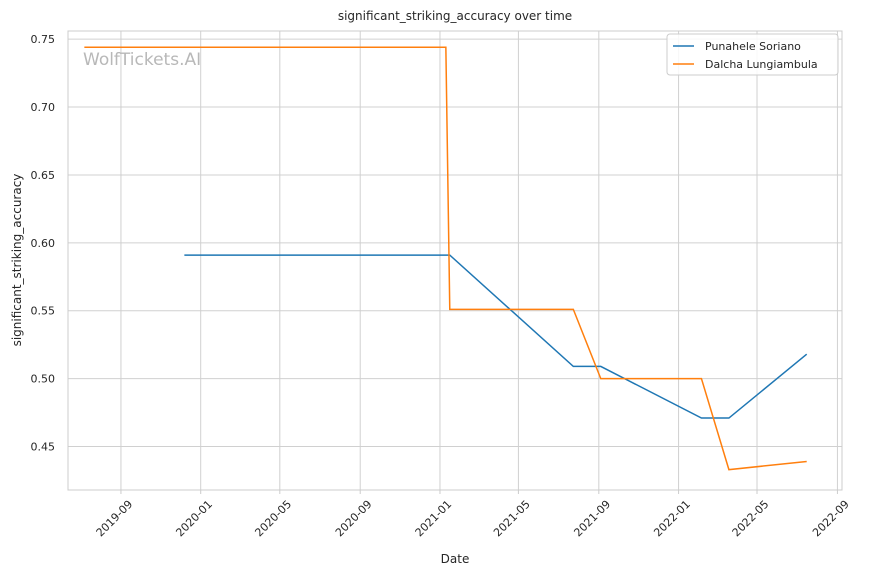 This screenshot has width=870, height=575. Describe the element at coordinates (43, 243) in the screenshot. I see `y-tick-label-0-60: 0.60` at that location.